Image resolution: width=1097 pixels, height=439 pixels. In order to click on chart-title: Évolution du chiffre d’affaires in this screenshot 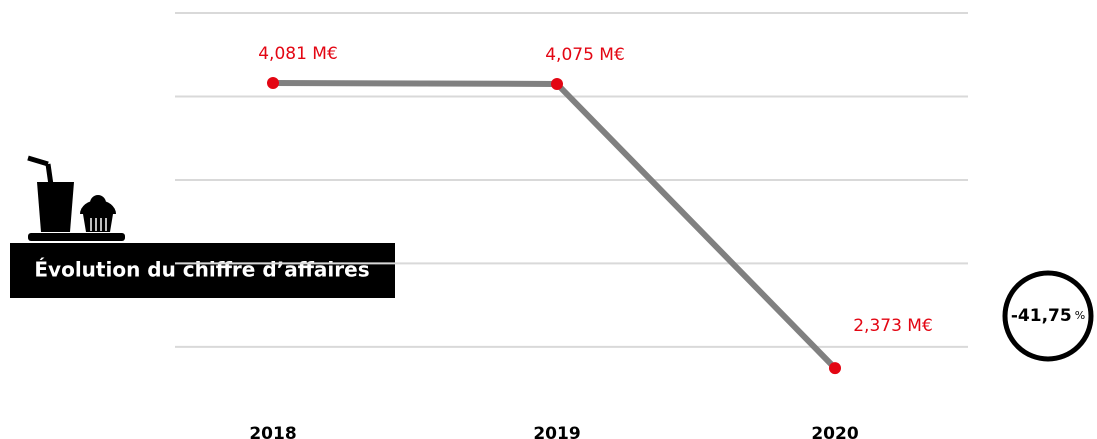, I will do `click(201, 270)`.